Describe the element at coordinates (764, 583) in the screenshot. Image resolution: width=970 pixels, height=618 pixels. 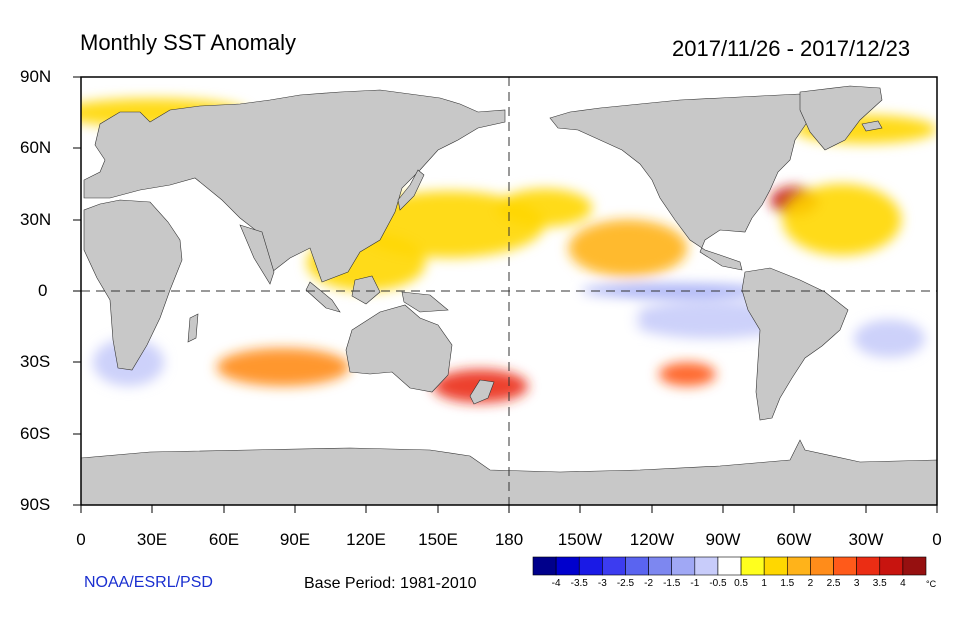
I see `colorbar-label-9: 1` at that location.